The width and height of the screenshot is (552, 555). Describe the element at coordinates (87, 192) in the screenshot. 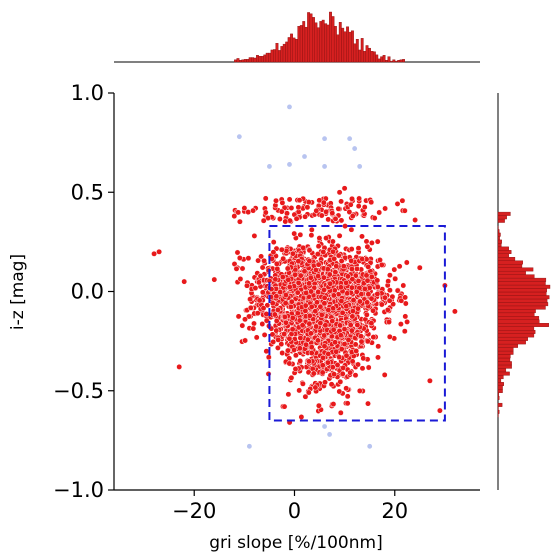

I see `y-tick-label: 0.5` at that location.